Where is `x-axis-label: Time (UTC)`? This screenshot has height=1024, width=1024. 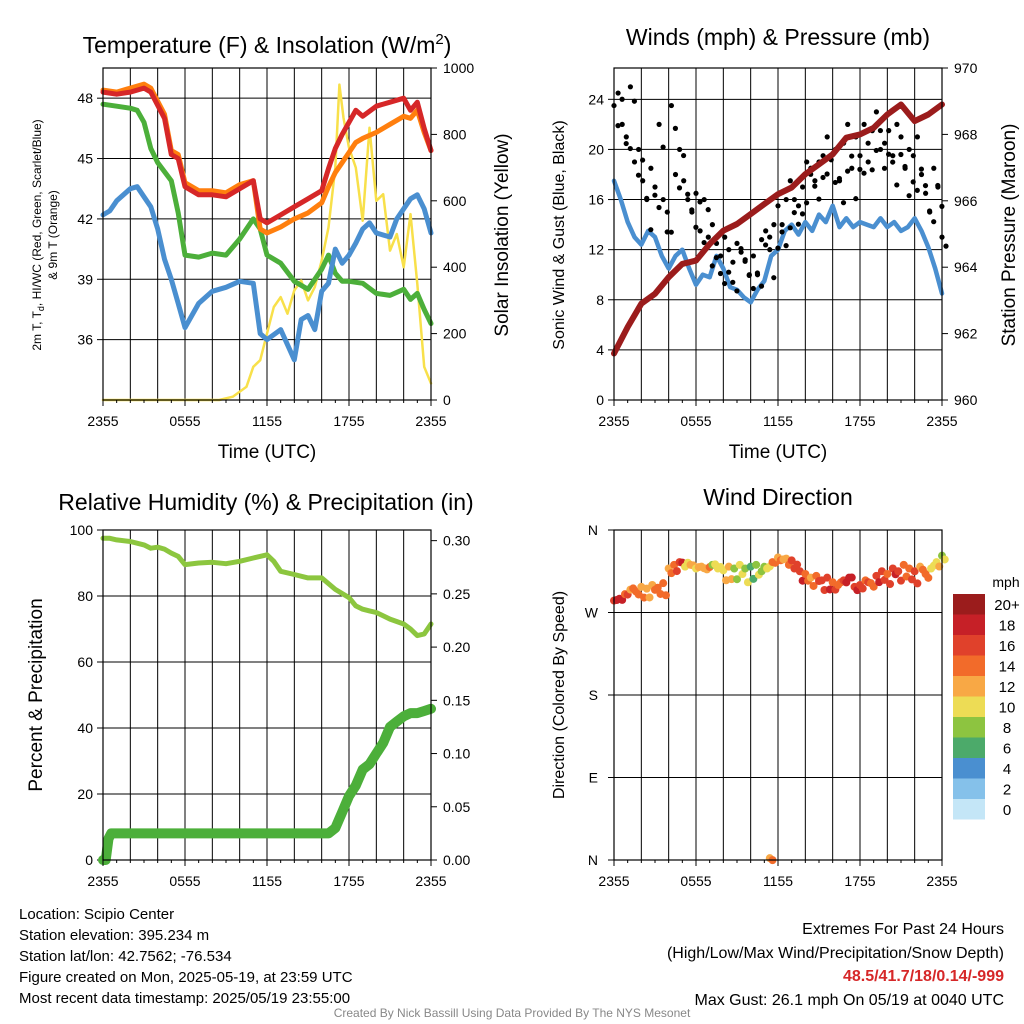 x-axis-label: Time (UTC) is located at coordinates (778, 452).